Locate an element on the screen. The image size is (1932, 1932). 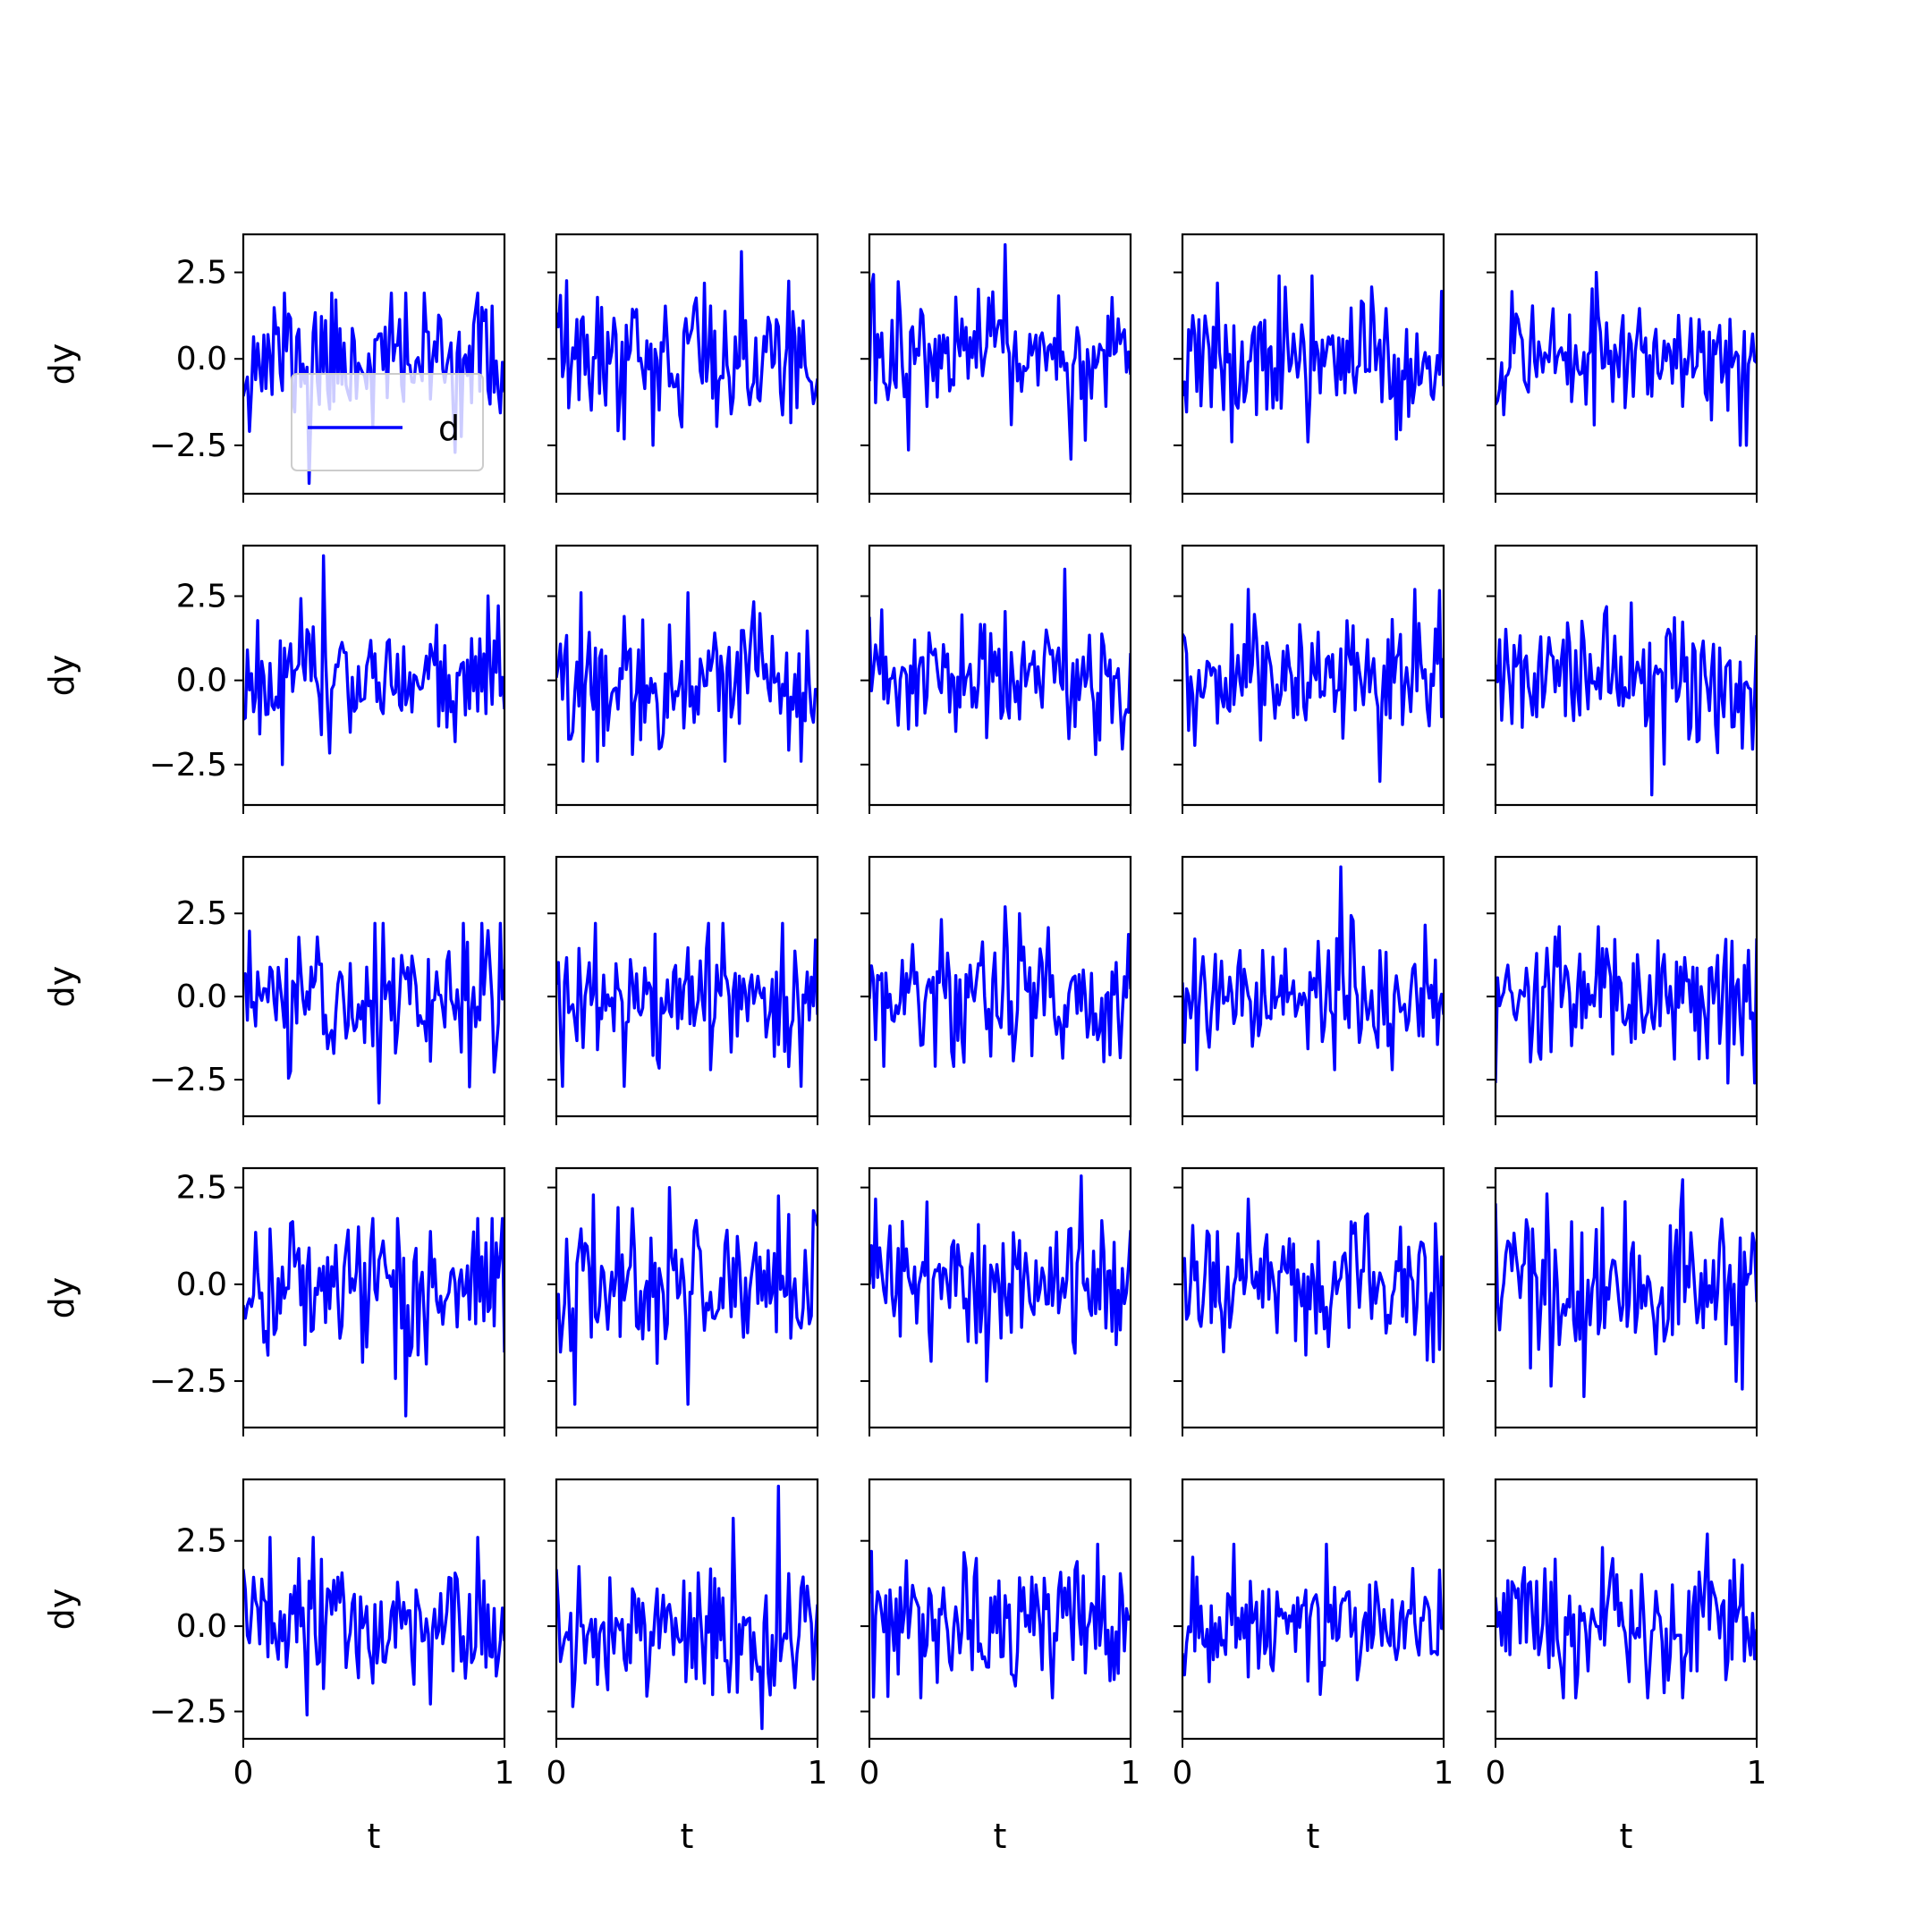
subplot-r1-c1 is located at coordinates (683, 679).